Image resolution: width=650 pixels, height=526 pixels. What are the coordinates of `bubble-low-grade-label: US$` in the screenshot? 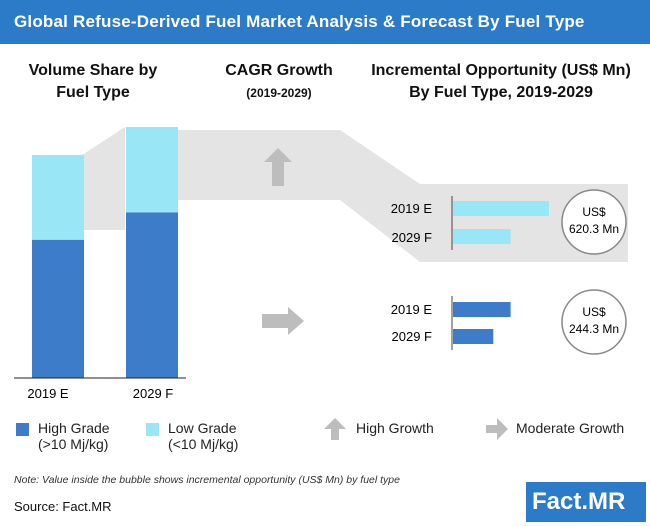 It's located at (594, 312).